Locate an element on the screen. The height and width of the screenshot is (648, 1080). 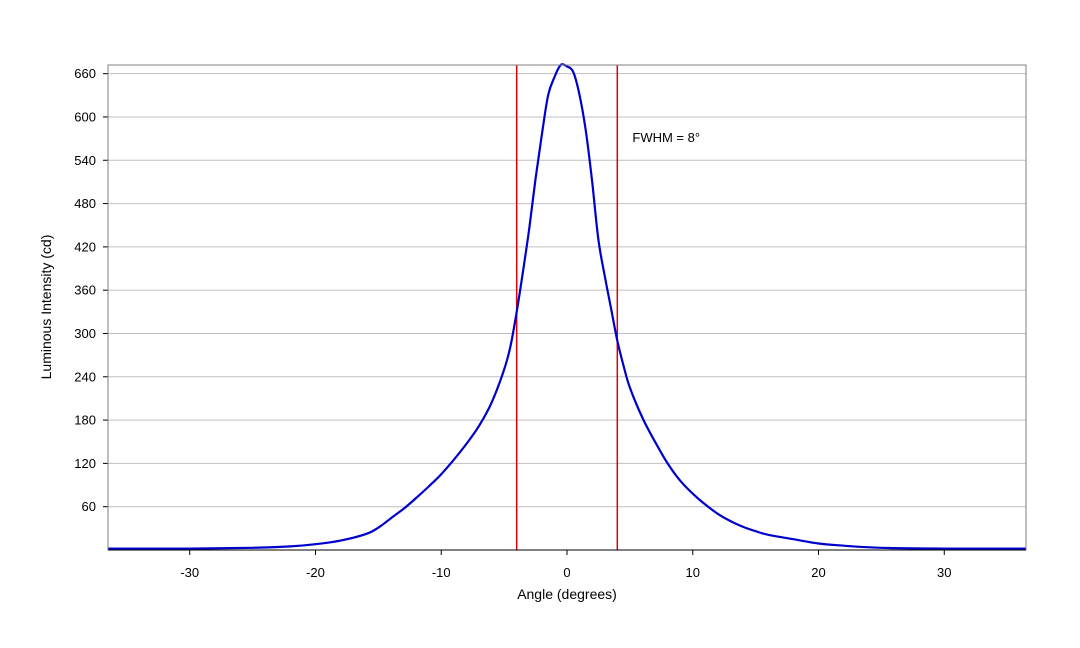
x-tick-label: -10 is located at coordinates (441, 572).